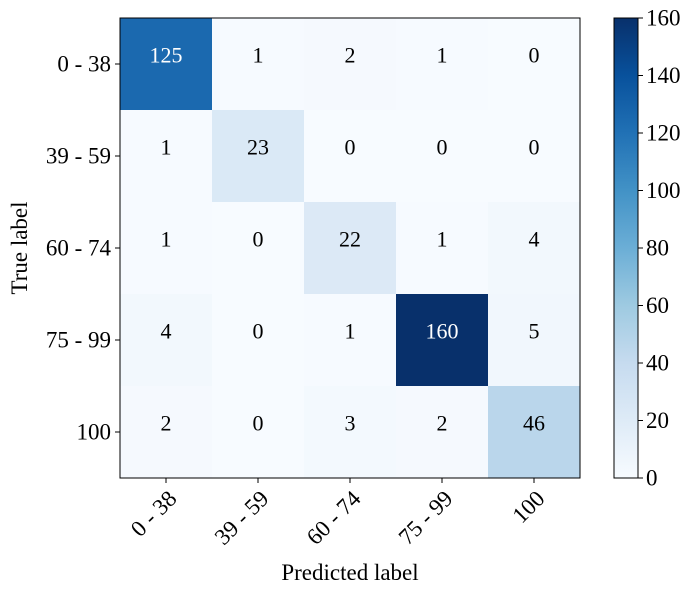 The image size is (695, 595). What do you see at coordinates (78, 340) in the screenshot?
I see `y-tick-label: 75 - 99` at bounding box center [78, 340].